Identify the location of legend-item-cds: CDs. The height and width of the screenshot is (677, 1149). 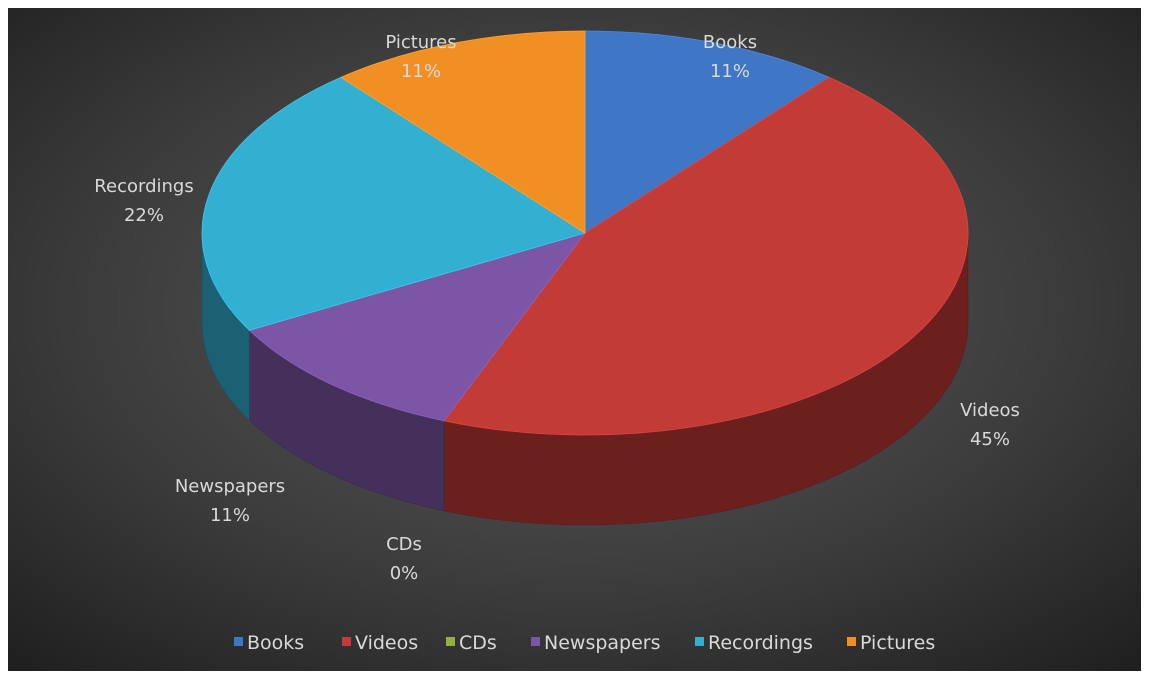
(471, 643).